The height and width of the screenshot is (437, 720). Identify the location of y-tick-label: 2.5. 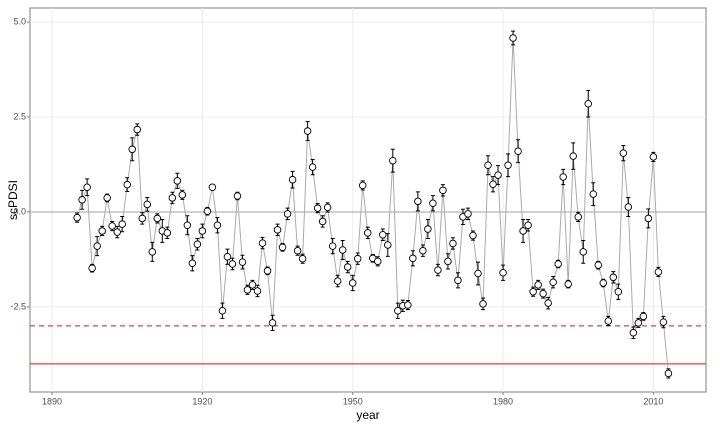
(19, 116).